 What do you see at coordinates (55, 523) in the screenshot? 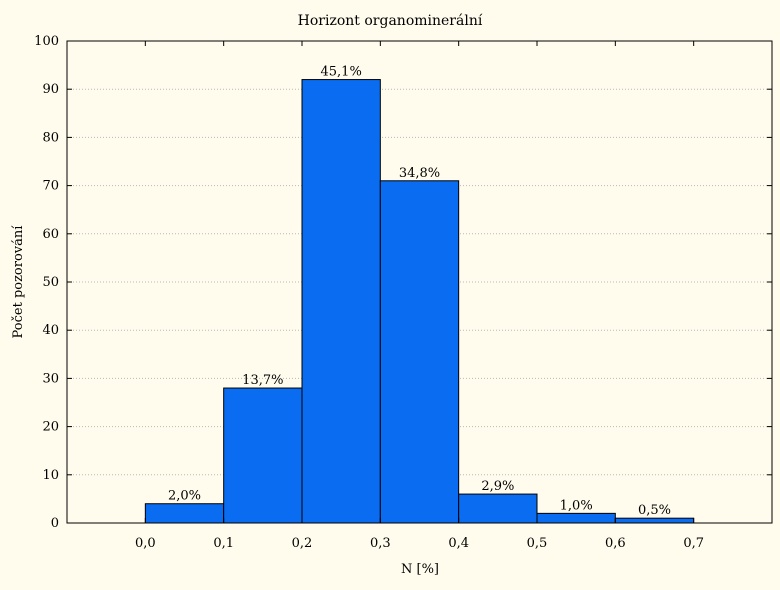
I see `y-tick-label: 0` at bounding box center [55, 523].